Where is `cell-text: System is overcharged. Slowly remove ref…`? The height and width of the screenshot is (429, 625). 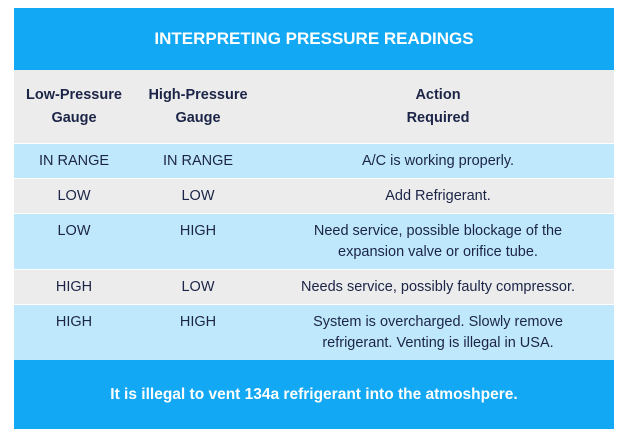 cell-text: System is overcharged. Slowly remove ref… is located at coordinates (438, 332).